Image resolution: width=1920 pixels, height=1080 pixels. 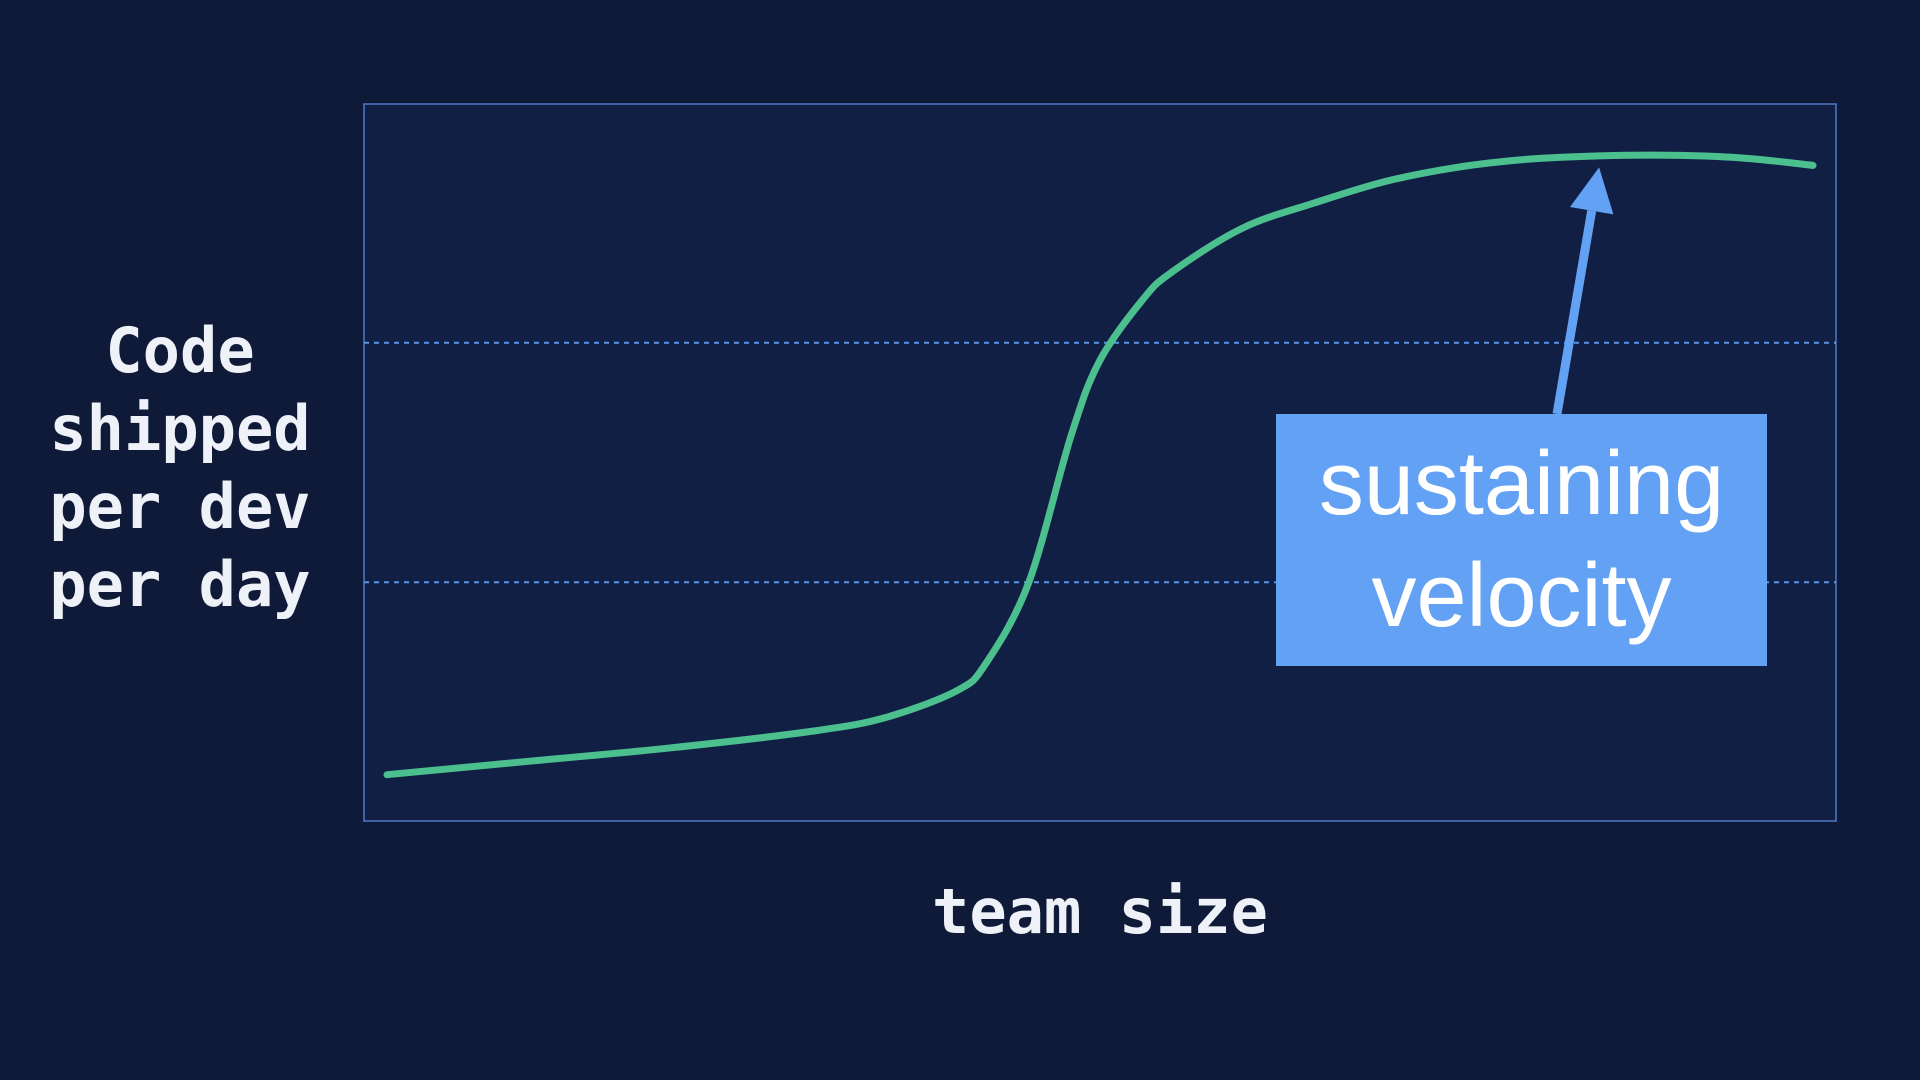 I want to click on annotation-arrow, so click(x=1583, y=291).